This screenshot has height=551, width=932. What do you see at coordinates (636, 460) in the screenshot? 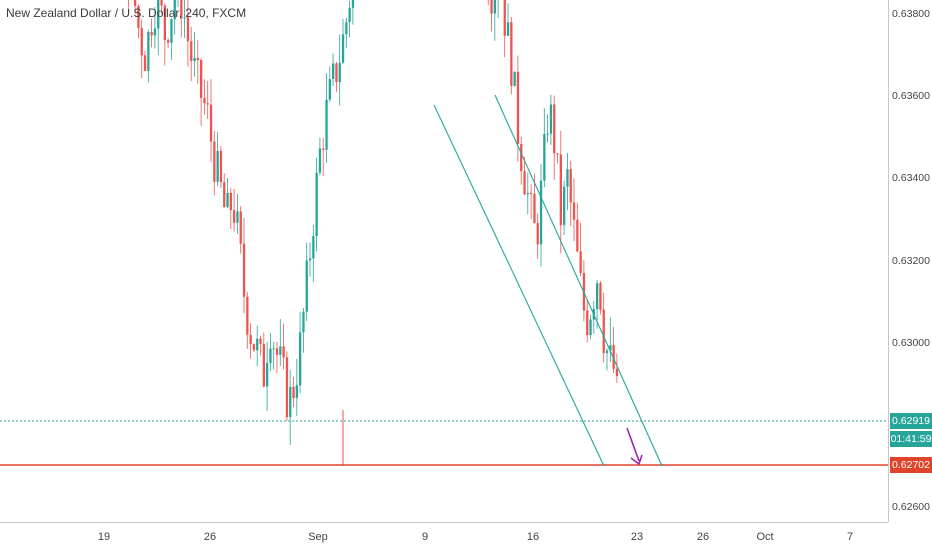
I see `arrow-head-icon` at bounding box center [636, 460].